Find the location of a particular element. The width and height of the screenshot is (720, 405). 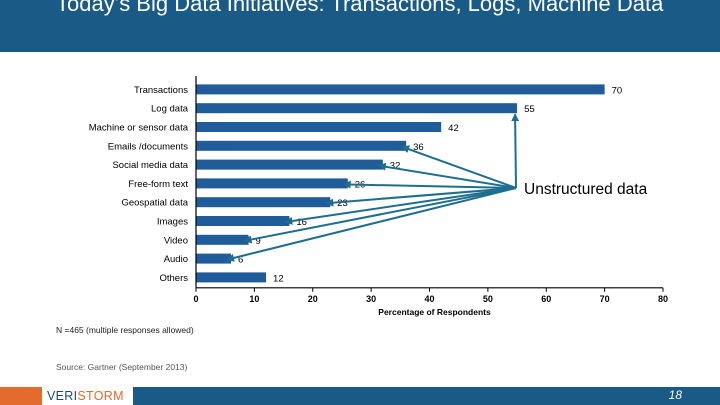

unstructured-data-callout: Unstructured data is located at coordinates (586, 189).